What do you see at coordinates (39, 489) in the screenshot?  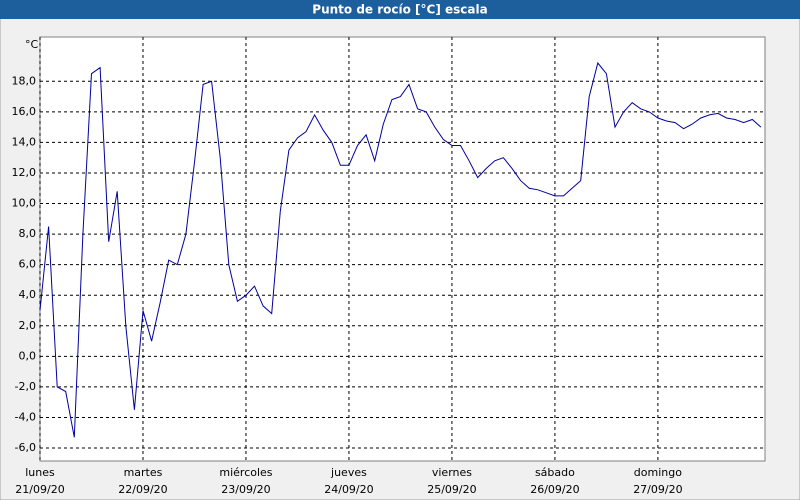 I see `x-tick-sublabel: 21/09/20` at bounding box center [39, 489].